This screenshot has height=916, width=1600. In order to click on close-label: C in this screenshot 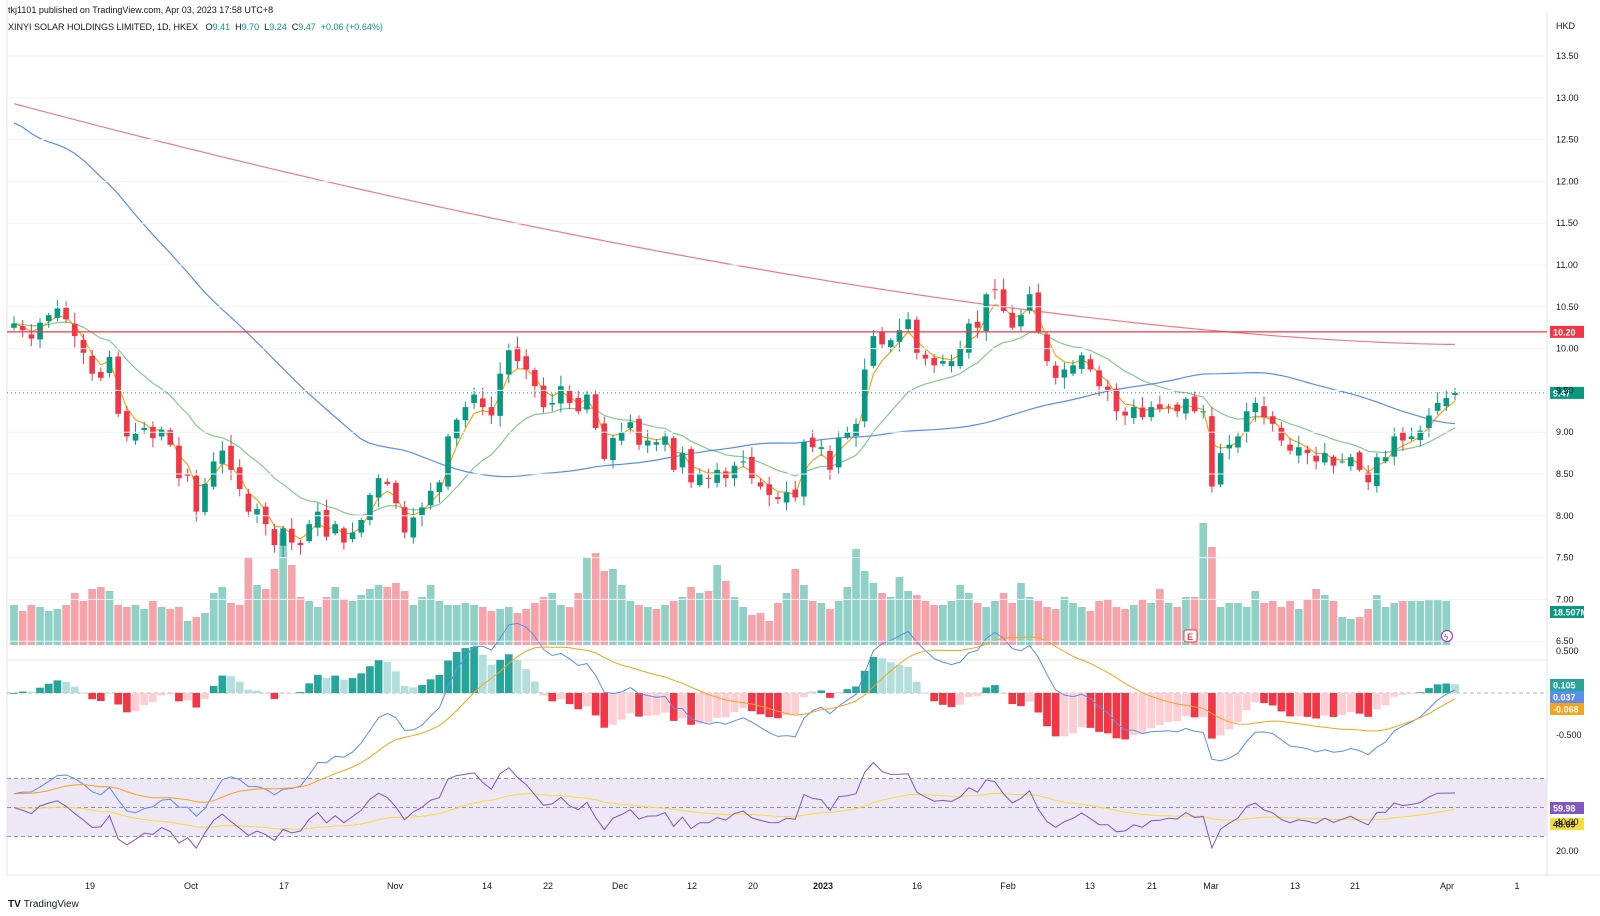, I will do `click(295, 27)`.